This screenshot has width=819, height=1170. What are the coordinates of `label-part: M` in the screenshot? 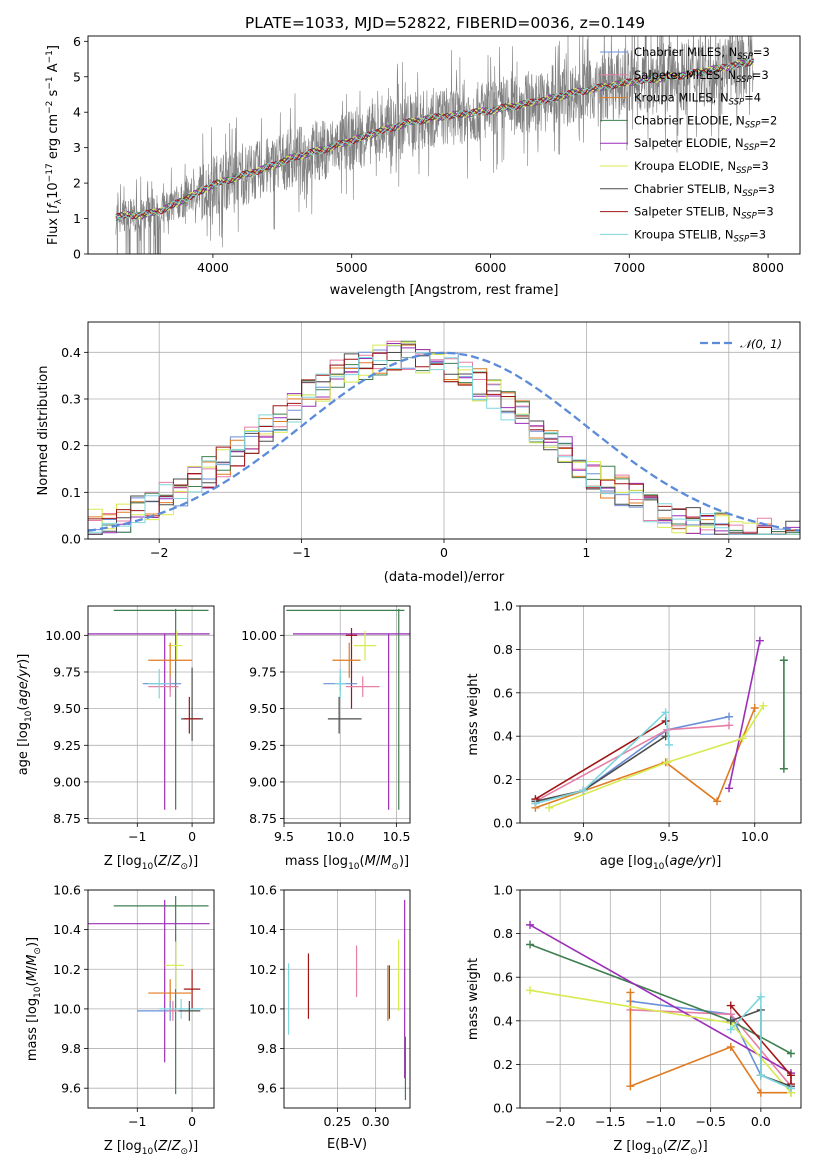 It's located at (385, 861).